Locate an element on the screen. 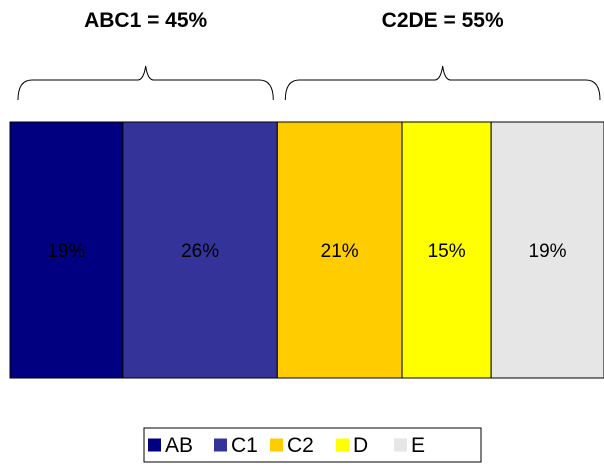 The width and height of the screenshot is (604, 474). legend-swatch-ab is located at coordinates (154, 445).